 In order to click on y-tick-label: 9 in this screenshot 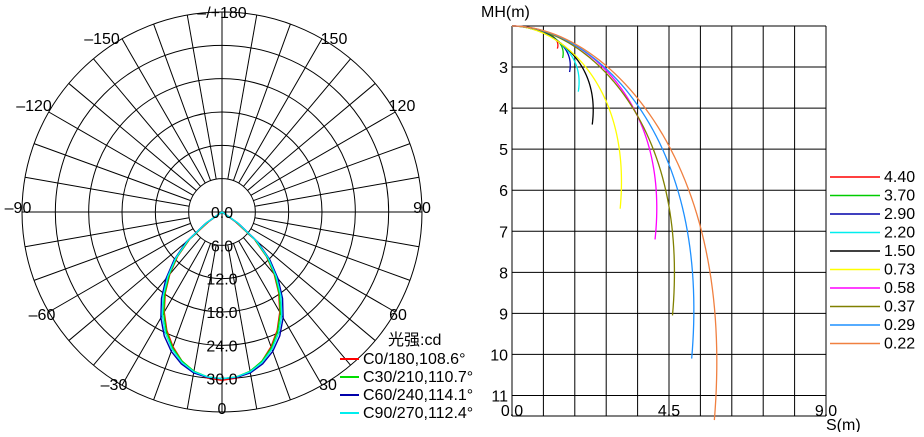, I will do `click(503, 314)`.